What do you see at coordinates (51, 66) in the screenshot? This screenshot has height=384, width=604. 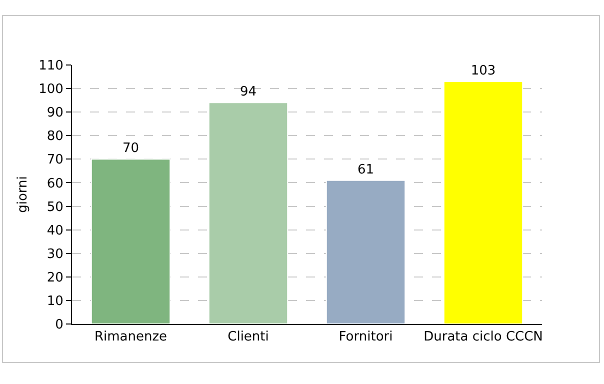 I see `y-tick-label: 110` at bounding box center [51, 66].